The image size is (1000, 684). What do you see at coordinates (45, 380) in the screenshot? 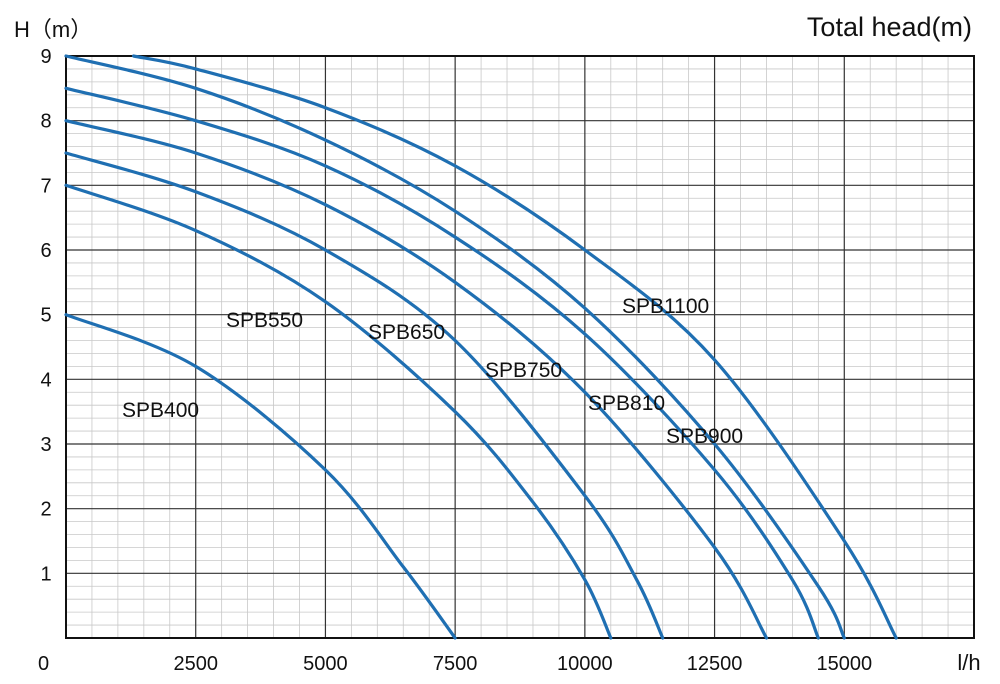
I see `y-tick-label: 4` at bounding box center [45, 380].